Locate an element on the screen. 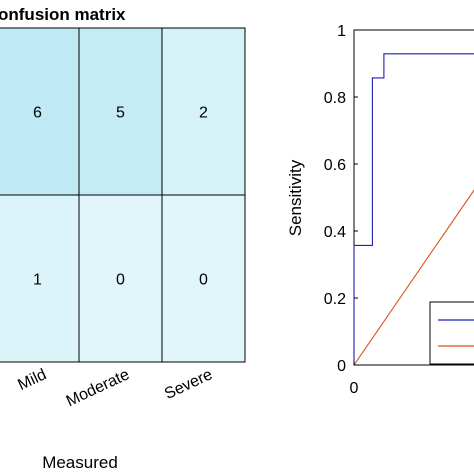 This screenshot has width=474, height=474. x-tick-label: Mild is located at coordinates (32, 380).